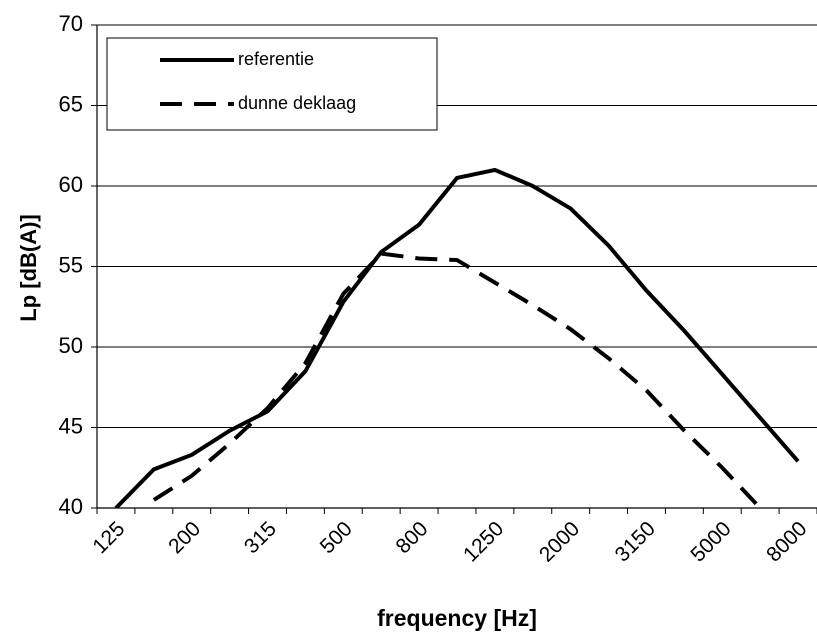 Image resolution: width=817 pixels, height=635 pixels. What do you see at coordinates (457, 618) in the screenshot?
I see `x-axis-label: frequency [Hz]` at bounding box center [457, 618].